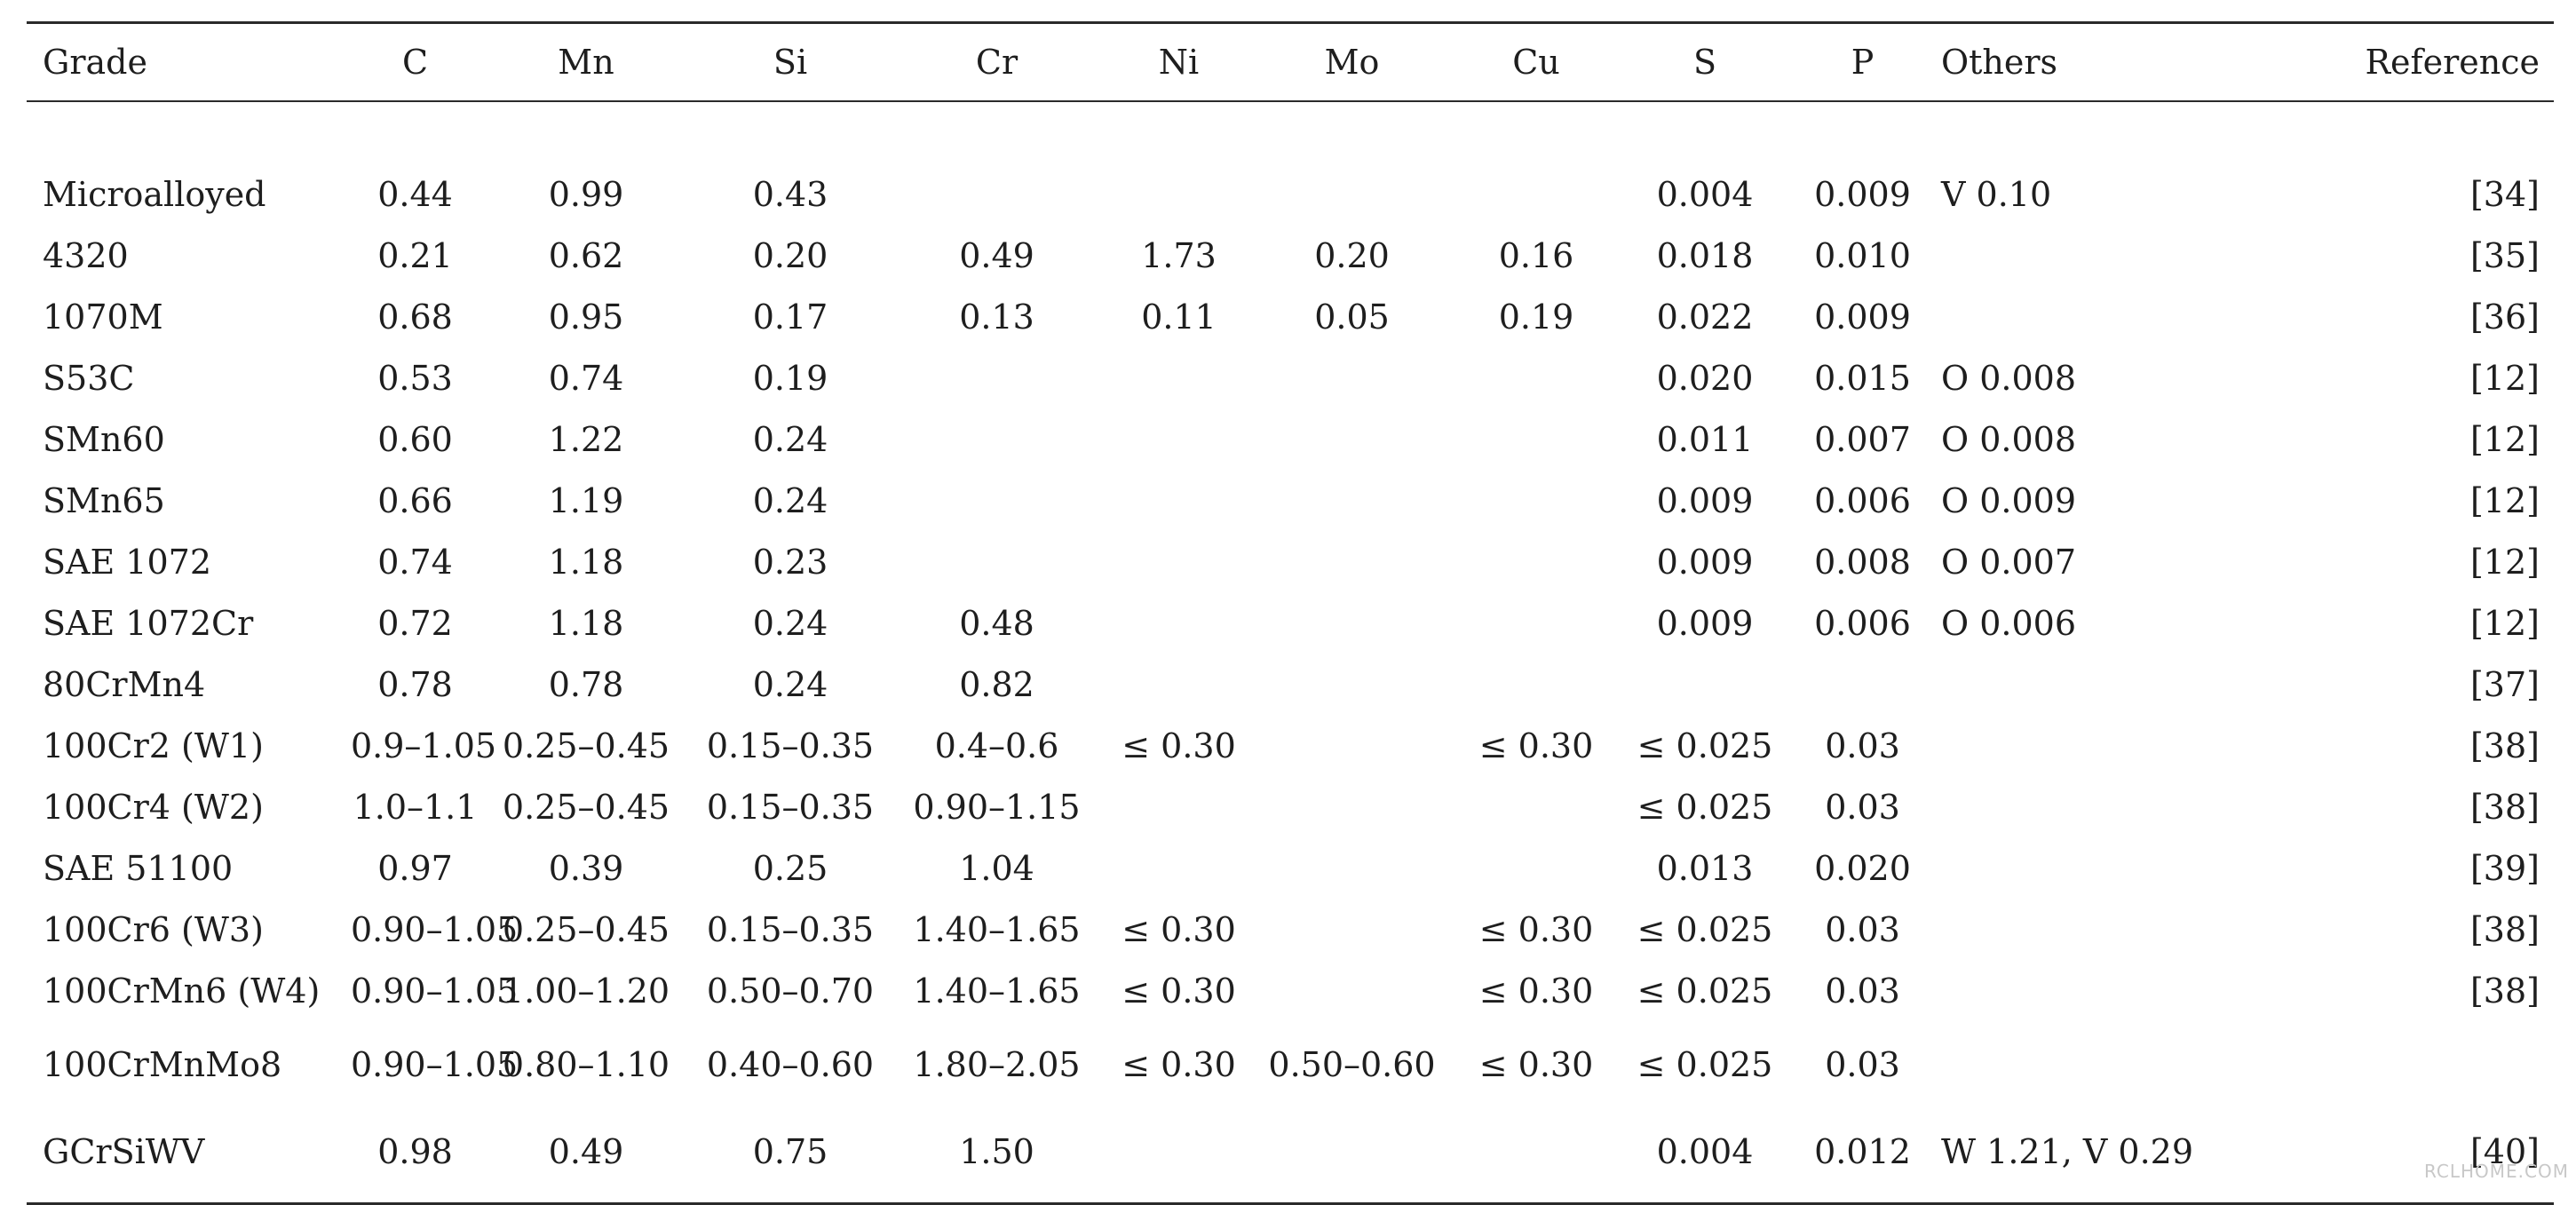 This screenshot has width=2576, height=1205. Describe the element at coordinates (149, 623) in the screenshot. I see `cell-grade: SAE 1072Cr` at that location.